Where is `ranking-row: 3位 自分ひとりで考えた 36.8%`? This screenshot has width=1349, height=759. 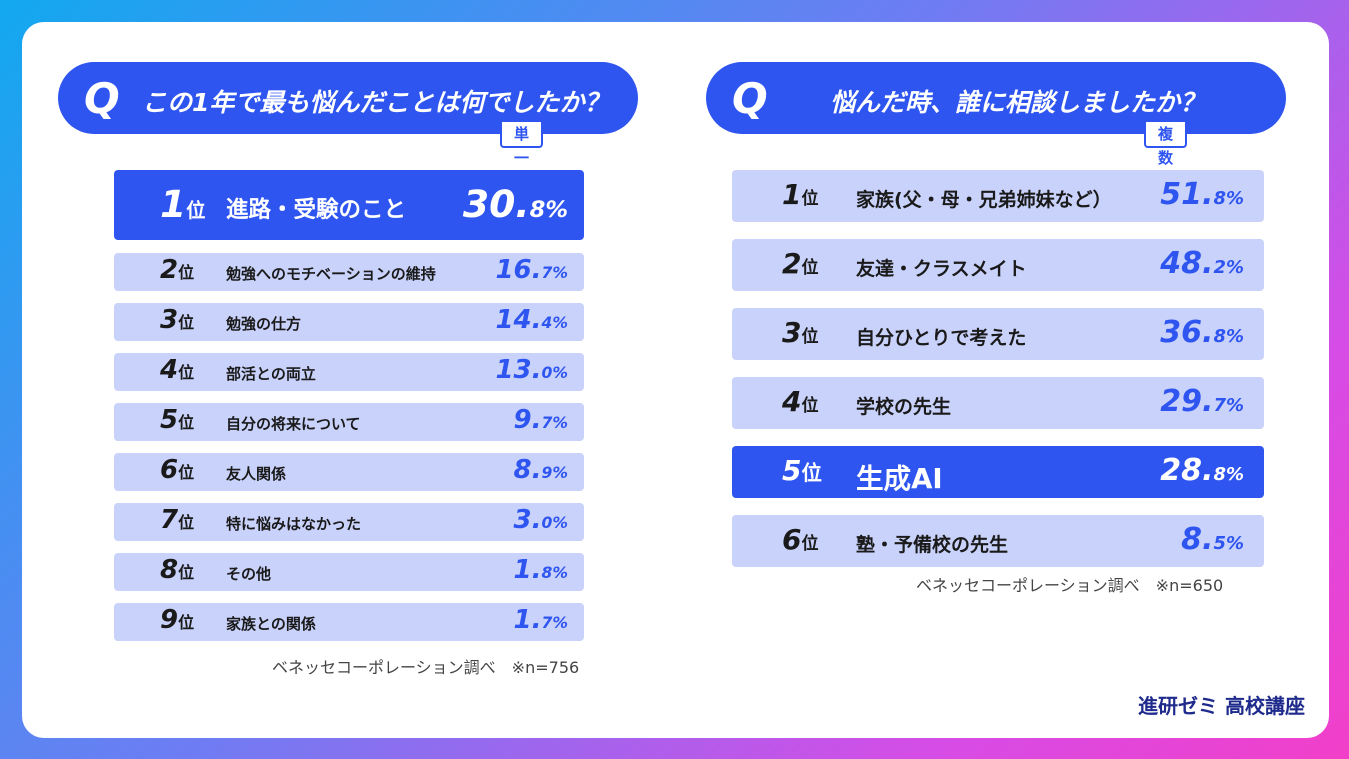
ranking-row: 3位 自分ひとりで考えた 36.8% is located at coordinates (998, 334).